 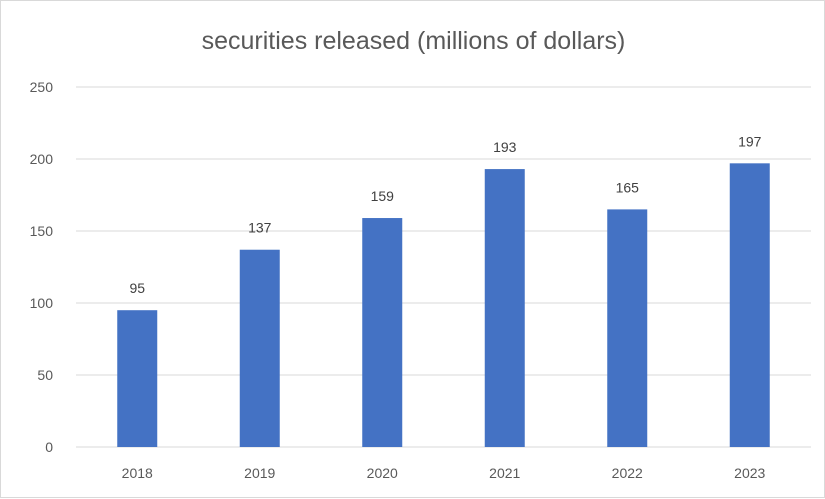 I want to click on x-tick-label: 2019, so click(x=259, y=473).